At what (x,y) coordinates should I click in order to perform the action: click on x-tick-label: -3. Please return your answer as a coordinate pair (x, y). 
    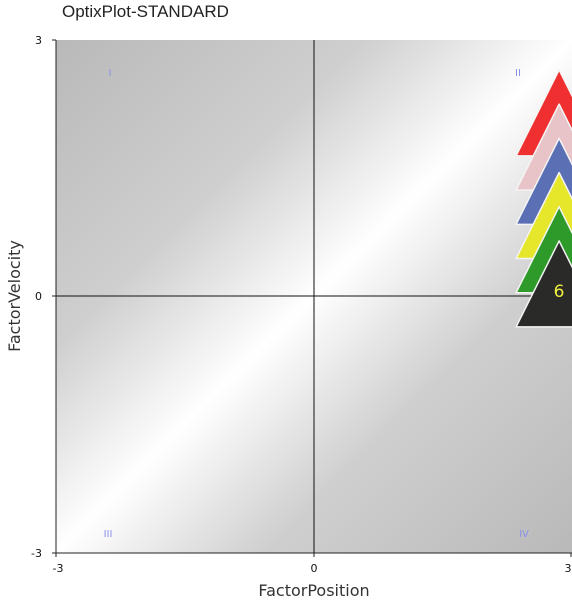
    Looking at the image, I should click on (58, 568).